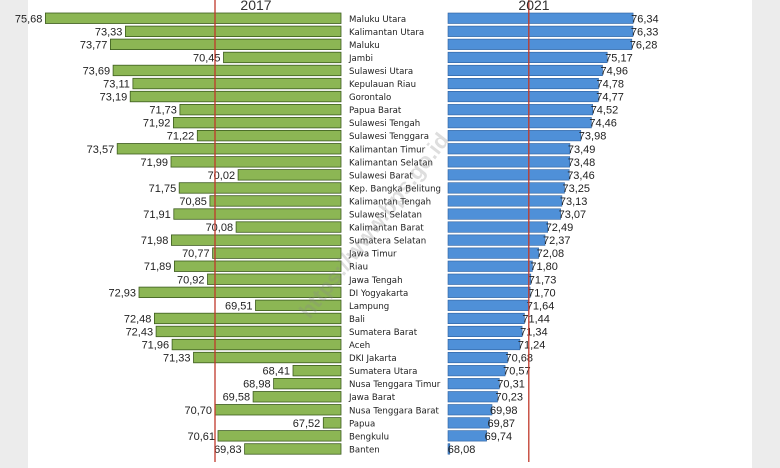 This screenshot has height=468, width=780. Describe the element at coordinates (534, 333) in the screenshot. I see `data-label-2021: 71,34` at that location.